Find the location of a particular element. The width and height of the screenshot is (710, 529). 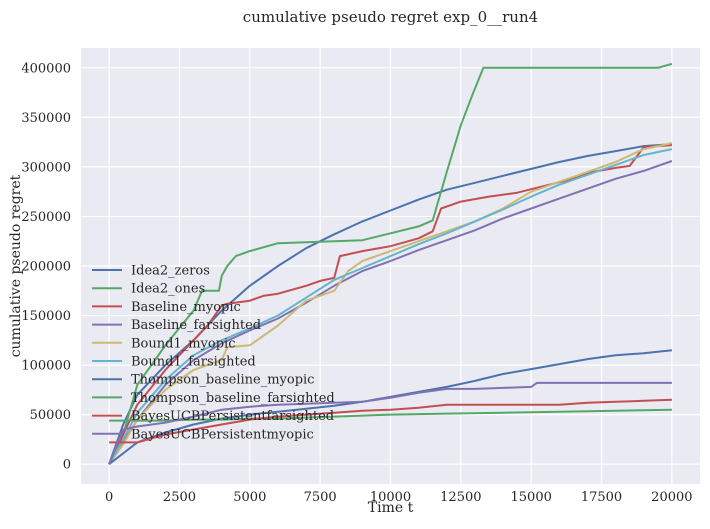

legend-label: BayesUCBPersistentmyopic is located at coordinates (222, 434).